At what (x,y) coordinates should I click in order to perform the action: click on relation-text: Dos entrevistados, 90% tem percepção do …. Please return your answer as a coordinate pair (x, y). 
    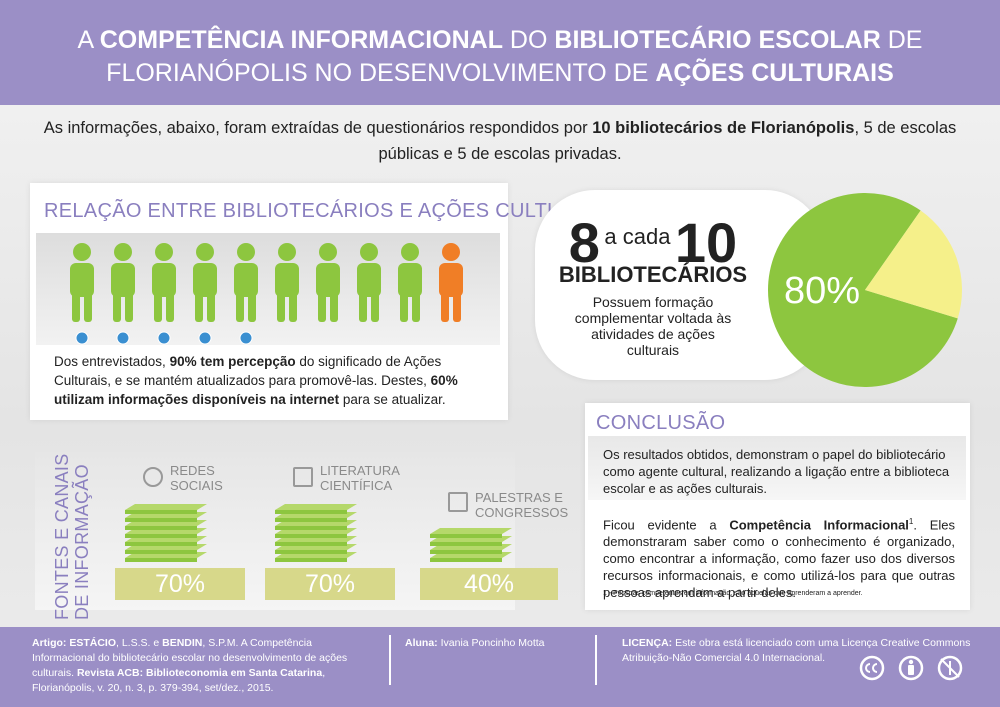
    Looking at the image, I should click on (274, 380).